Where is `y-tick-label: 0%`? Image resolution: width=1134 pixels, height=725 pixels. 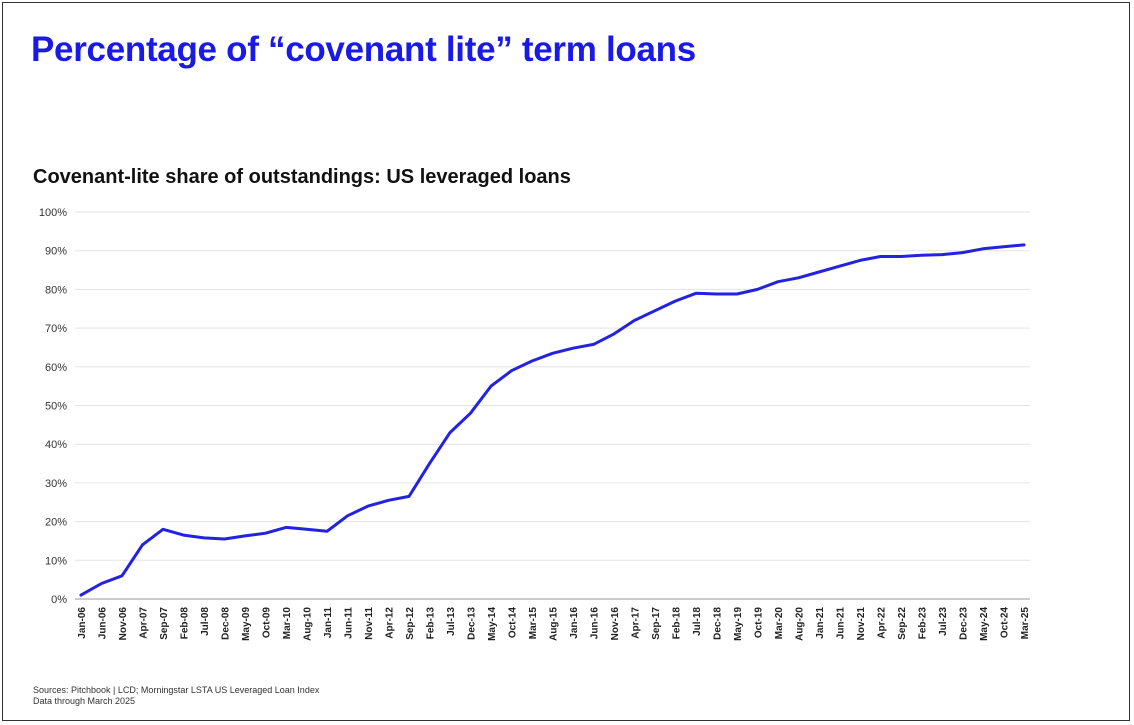
y-tick-label: 0% is located at coordinates (59, 600).